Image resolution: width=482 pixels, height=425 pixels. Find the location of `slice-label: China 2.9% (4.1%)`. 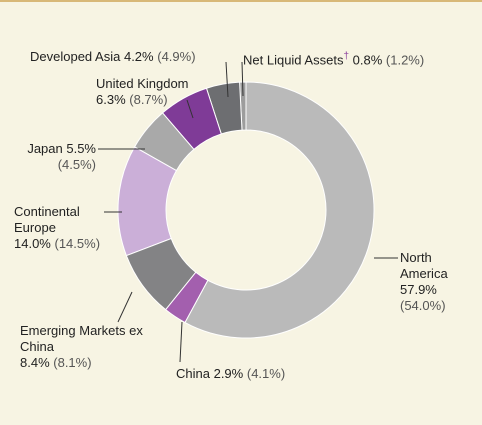

slice-label: China 2.9% (4.1%) is located at coordinates (276, 374).